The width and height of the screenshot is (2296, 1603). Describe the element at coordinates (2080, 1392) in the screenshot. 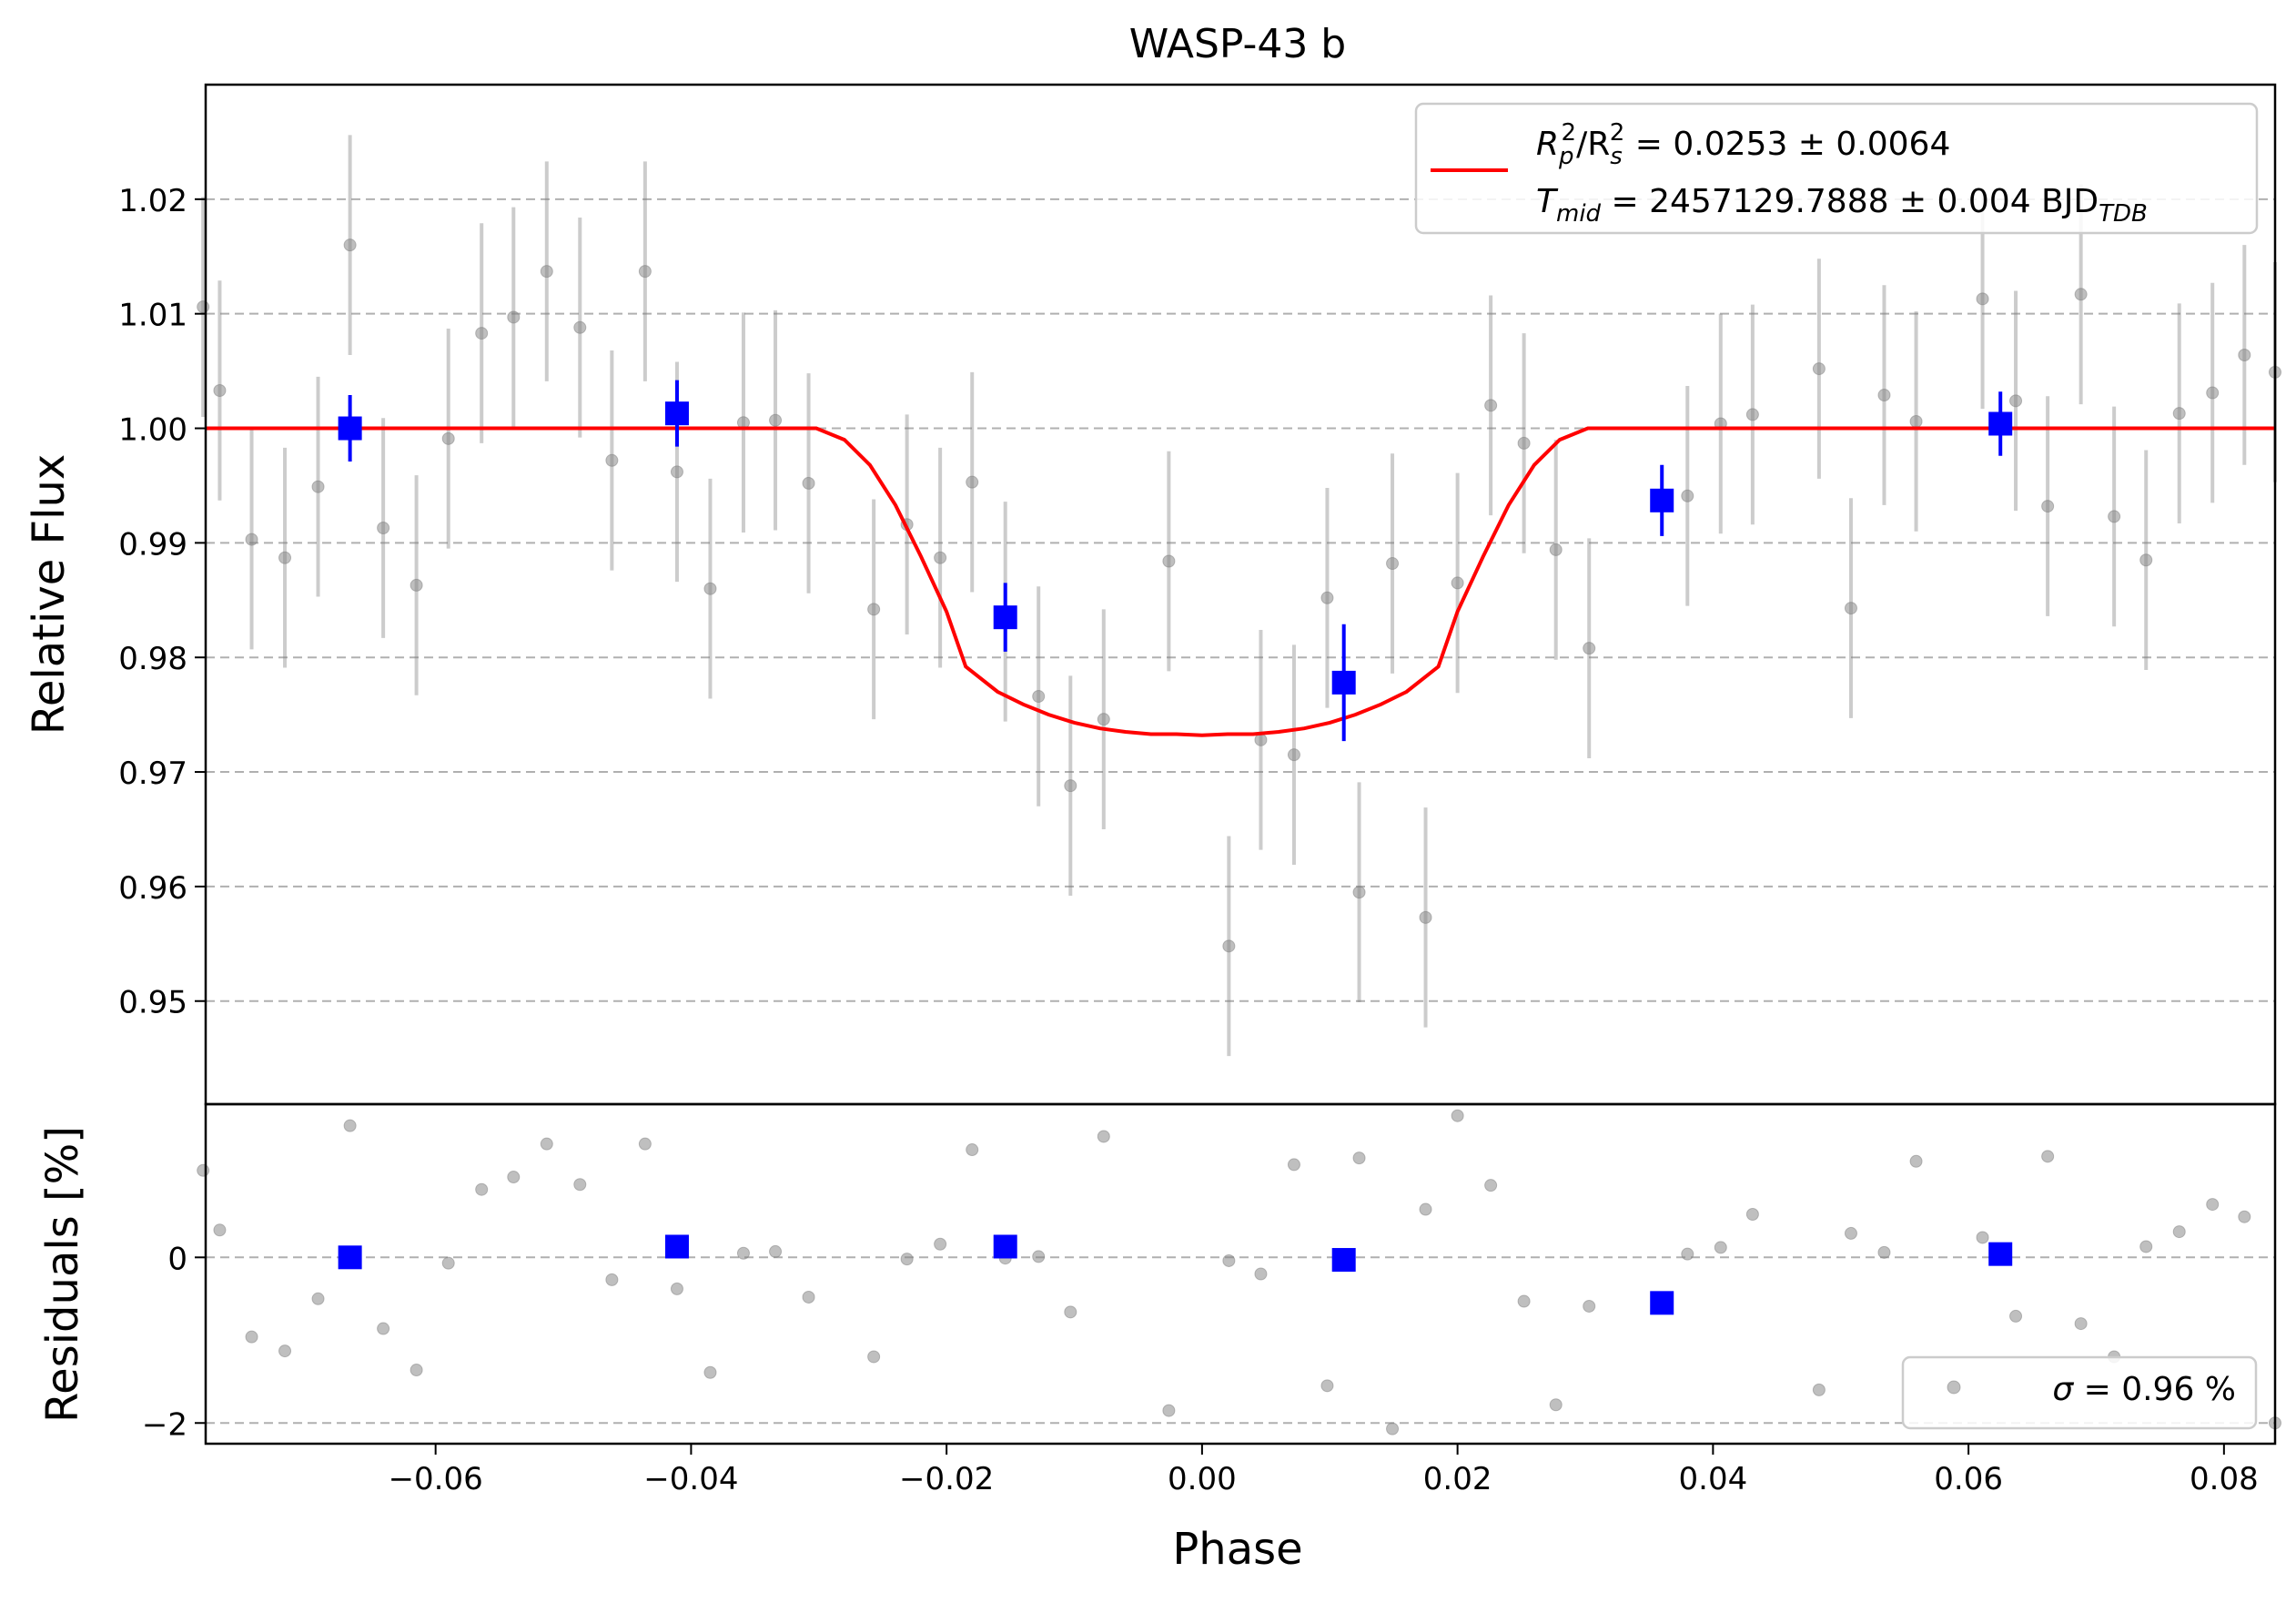

I see `residuals-legend-box` at that location.